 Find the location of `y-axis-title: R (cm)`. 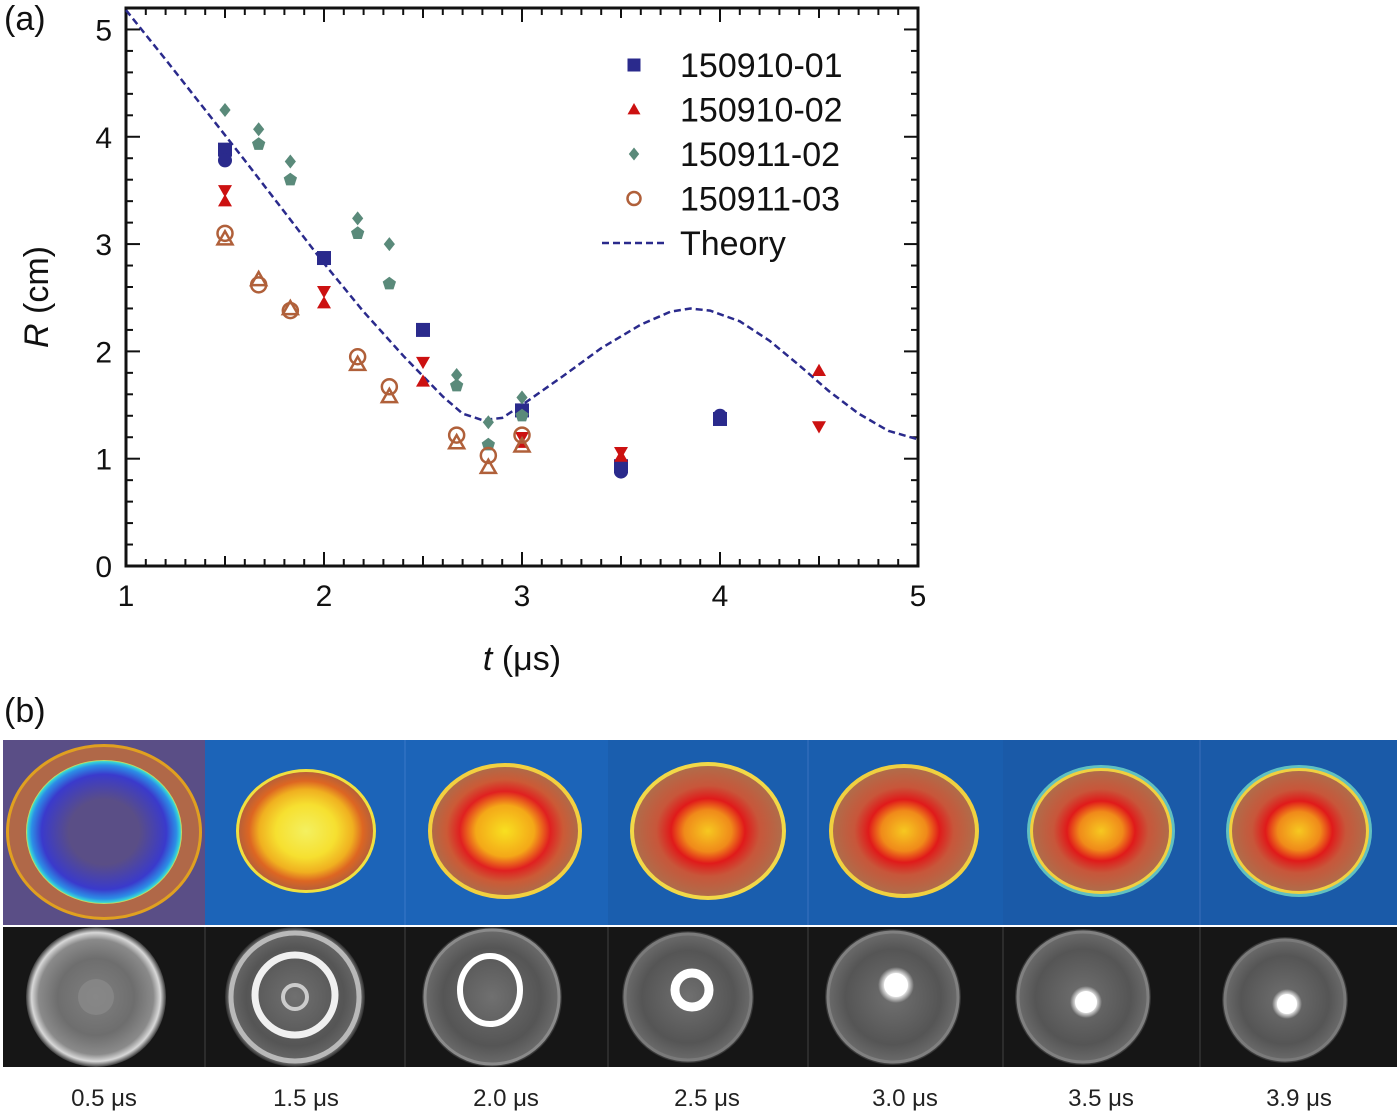

y-axis-title: R (cm) is located at coordinates (37, 297).